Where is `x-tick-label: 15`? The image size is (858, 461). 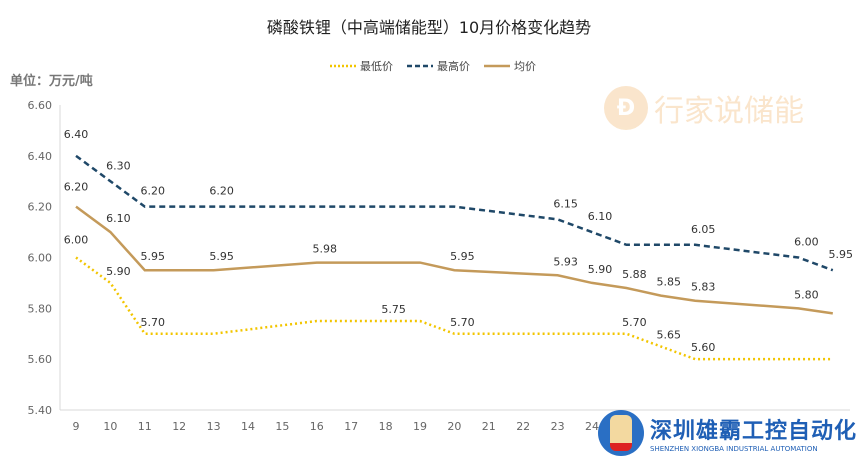 x-tick-label: 15 is located at coordinates (282, 426).